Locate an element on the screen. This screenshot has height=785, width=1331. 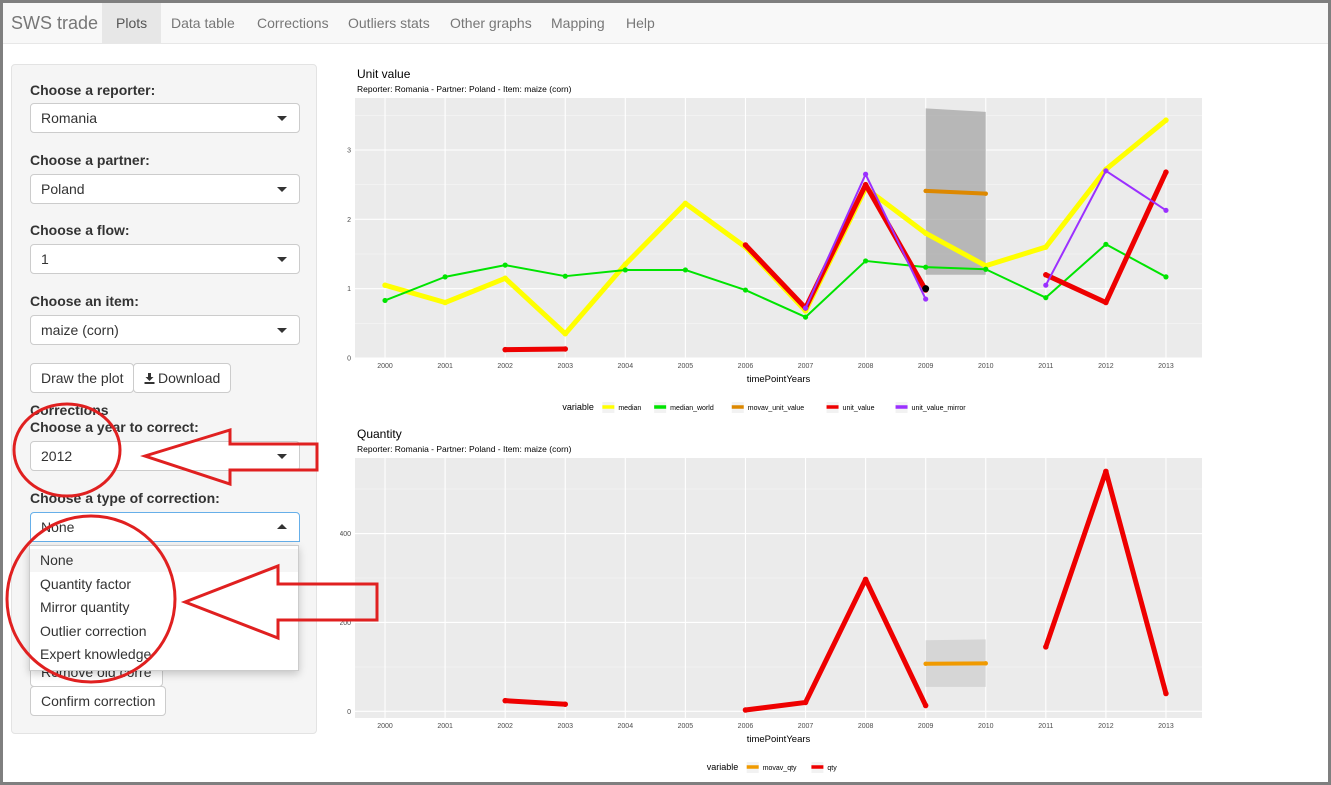
partner-label: Choose a partner: is located at coordinates (90, 160).